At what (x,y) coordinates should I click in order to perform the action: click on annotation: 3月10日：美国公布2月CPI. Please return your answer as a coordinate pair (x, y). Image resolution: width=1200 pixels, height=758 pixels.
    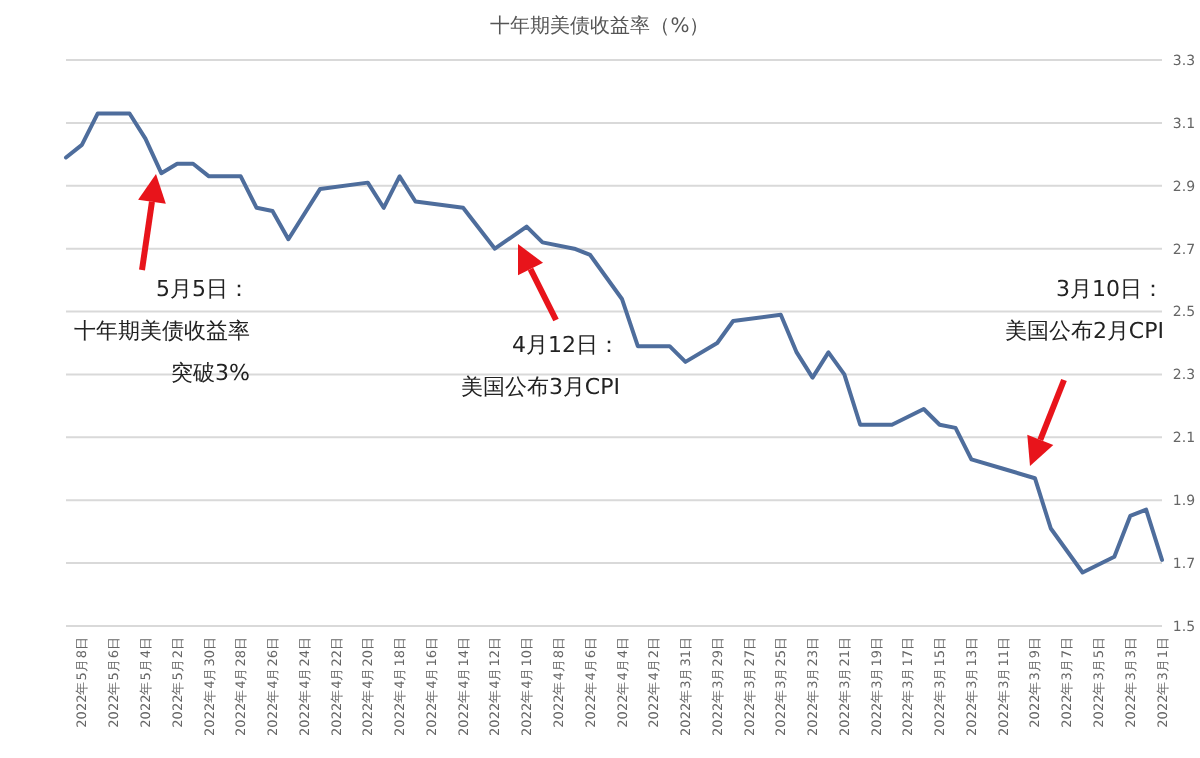
    Looking at the image, I should click on (1084, 310).